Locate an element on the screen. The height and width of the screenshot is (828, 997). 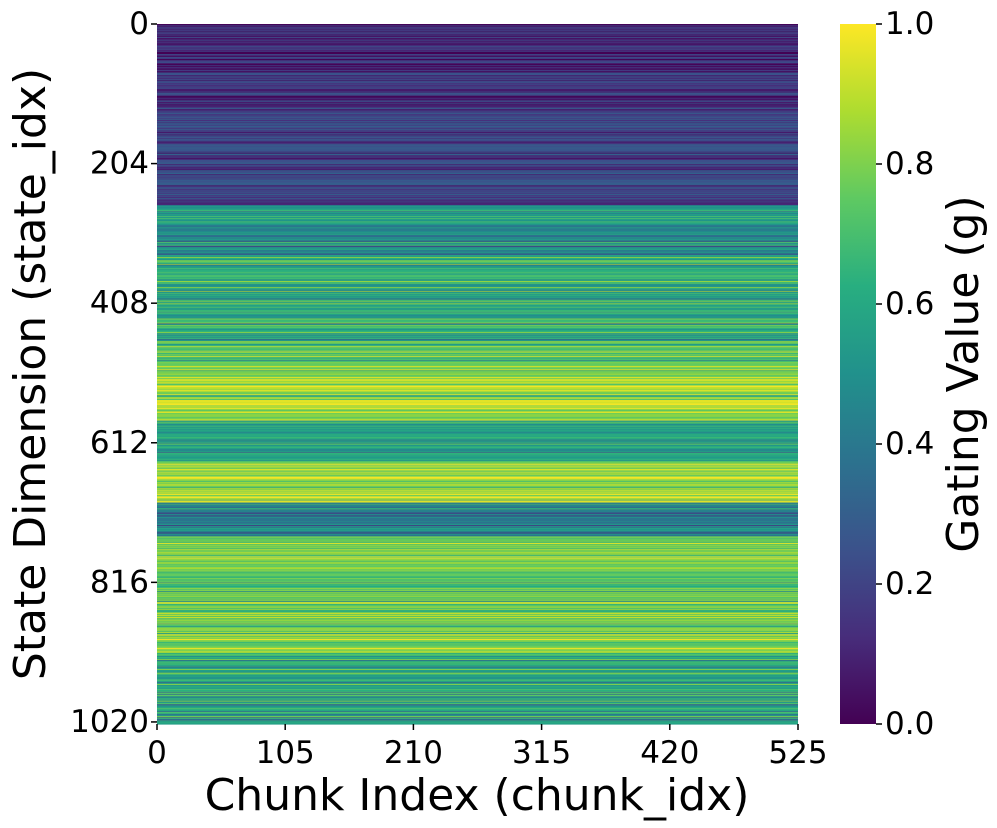
x-tick-label: 525 is located at coordinates (797, 753).